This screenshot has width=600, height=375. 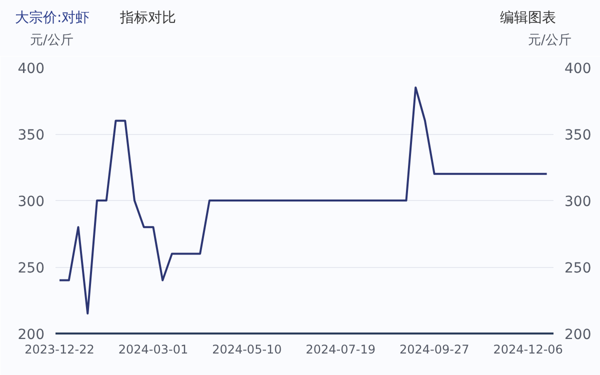 What do you see at coordinates (578, 69) in the screenshot?
I see `y2-tick-label: 400` at bounding box center [578, 69].